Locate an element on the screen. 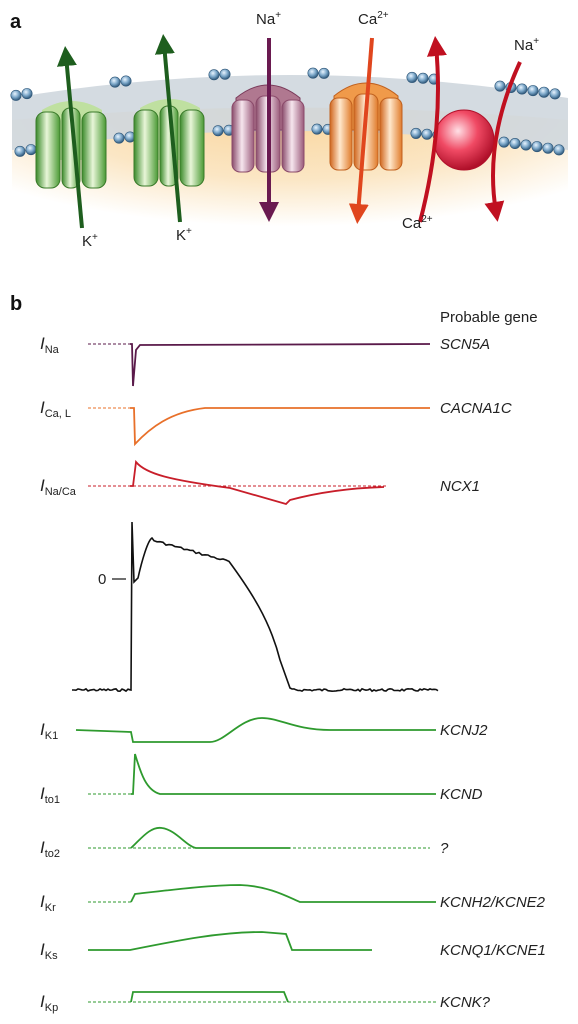  trace-ical is located at coordinates (280, 427).